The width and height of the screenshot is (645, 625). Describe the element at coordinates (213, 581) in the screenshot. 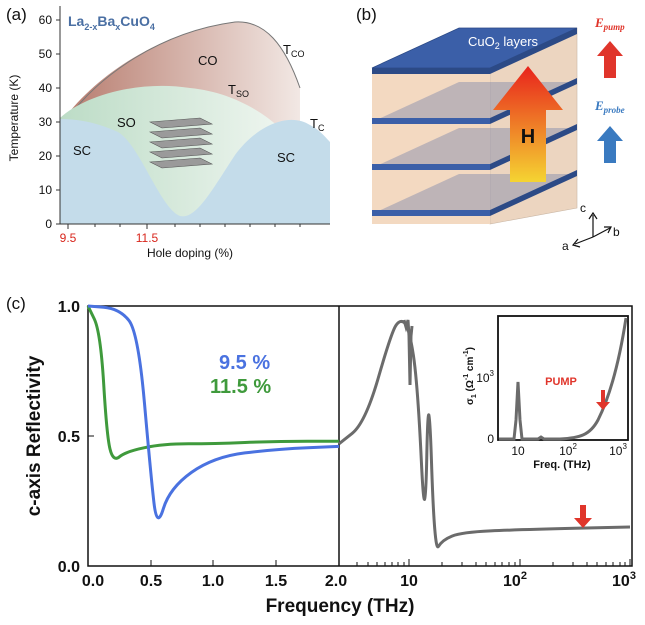

I see `refl-xtick-1-0: 1.0` at that location.